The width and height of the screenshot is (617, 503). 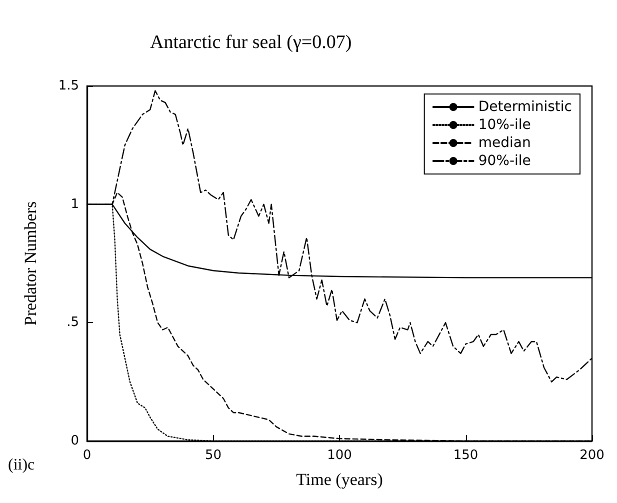 I want to click on legend-label: median, so click(x=504, y=143).